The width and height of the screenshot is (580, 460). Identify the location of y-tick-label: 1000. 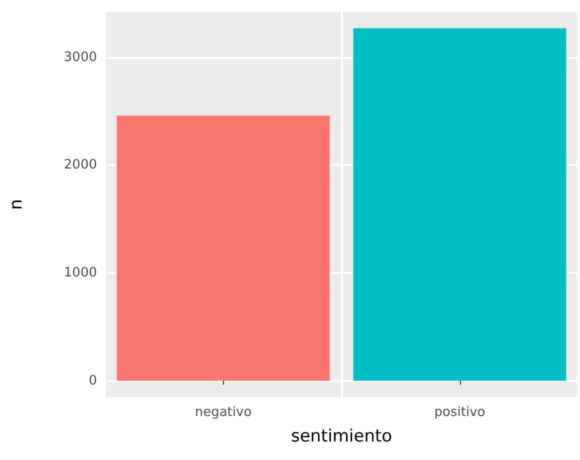
(80, 272).